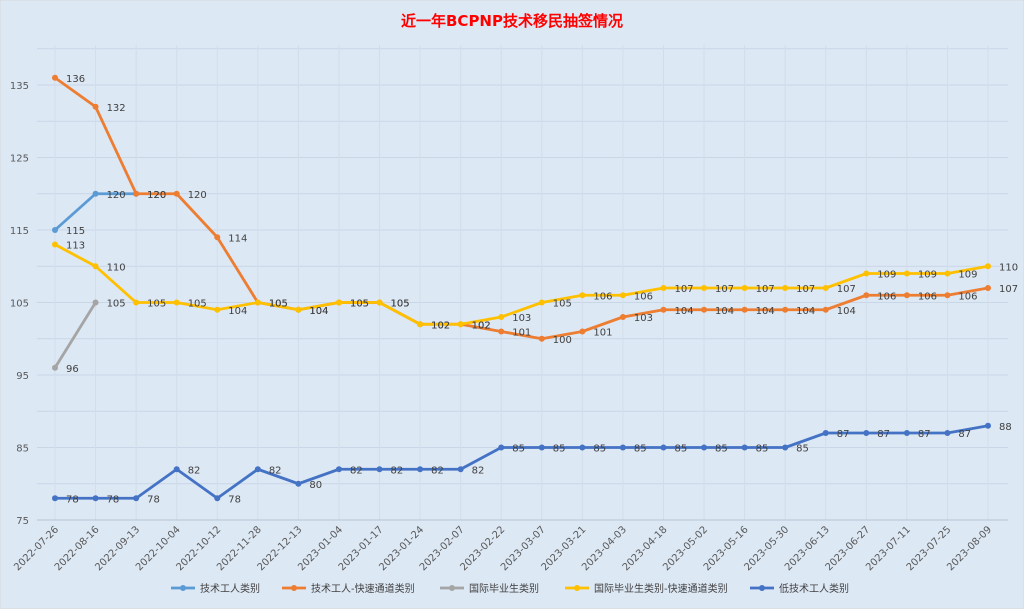 This screenshot has height=609, width=1024. Describe the element at coordinates (22, 376) in the screenshot. I see `y-tick-label: 95` at that location.